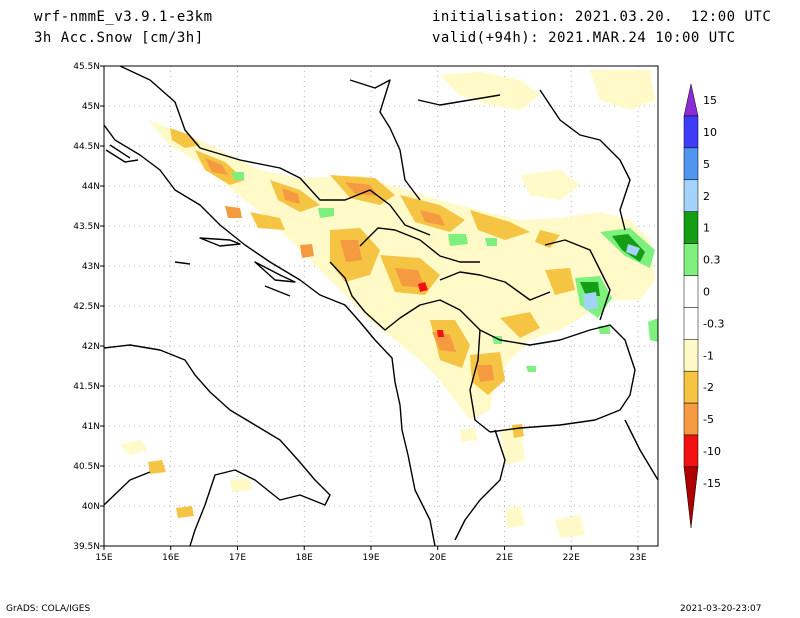  I want to click on colorbar: 15 10 5 2 1 0.3 0 -0.3 -1 -2 -5 -10 -15, so click(703, 306).